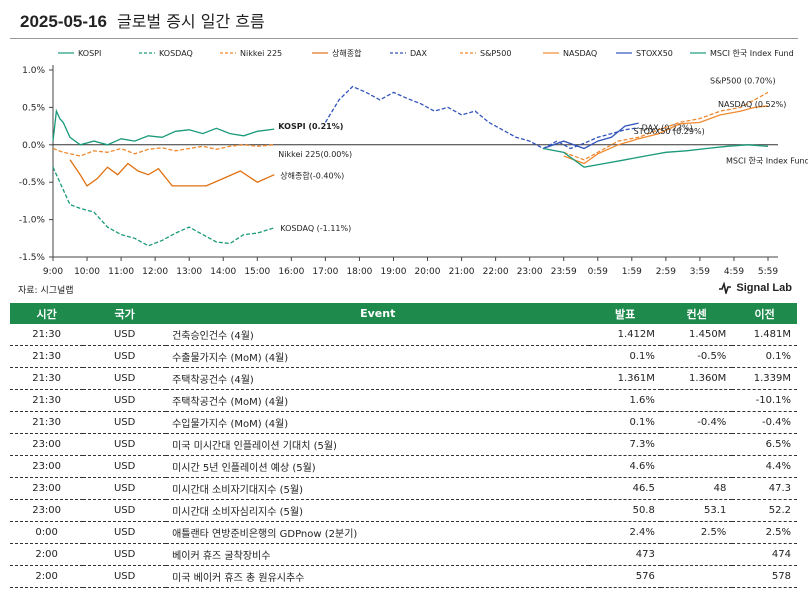  What do you see at coordinates (764, 400) in the screenshot?
I see `cell-previous: -10.1%` at bounding box center [764, 400].